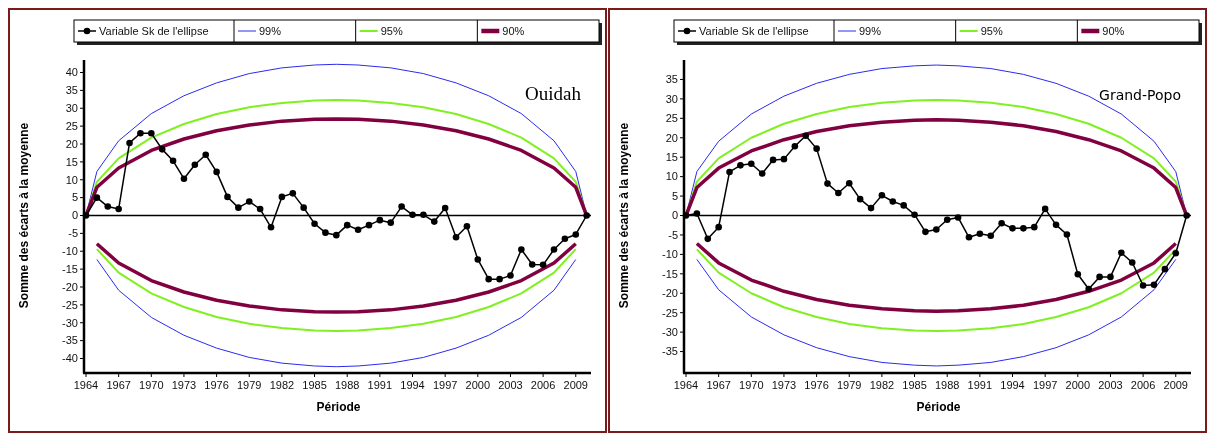 This screenshot has width=1215, height=441. I want to click on annotation: Ouidah, so click(553, 93).